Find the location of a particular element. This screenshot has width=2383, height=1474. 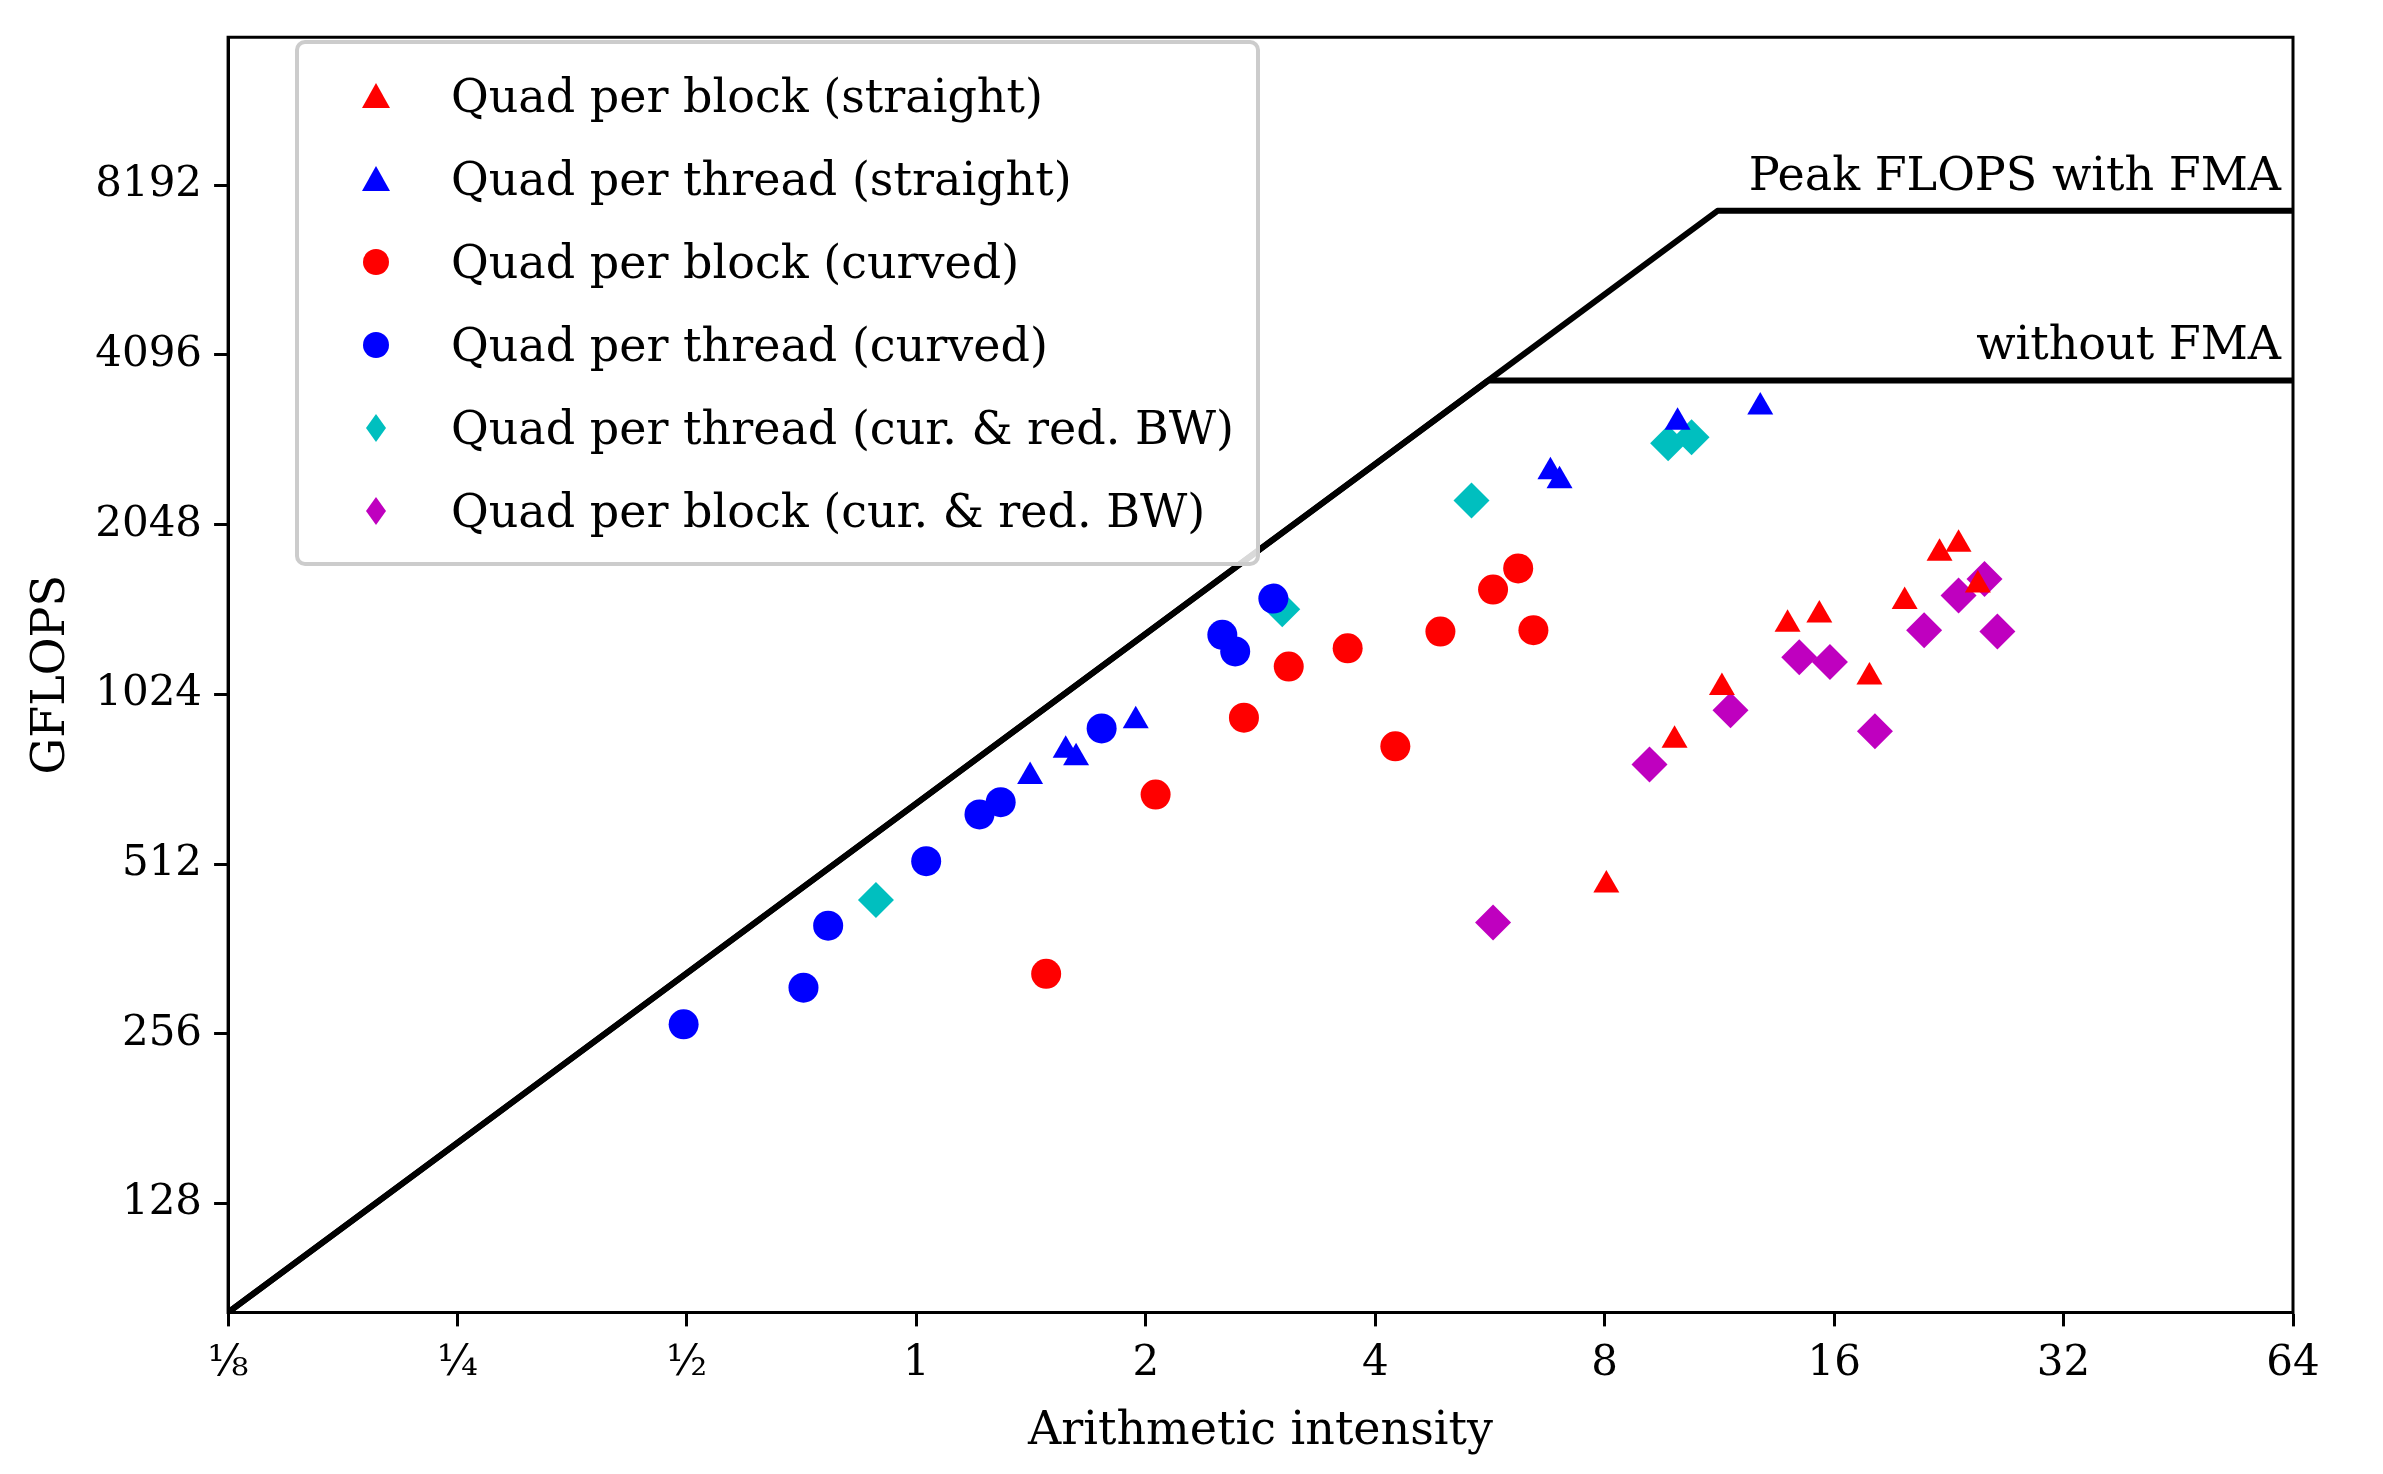

y-tick-label: 2048 is located at coordinates (149, 521).